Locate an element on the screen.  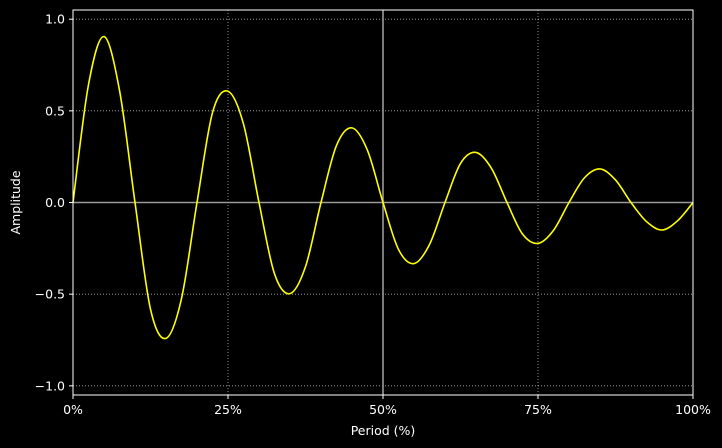
y-tick-label: 0.5 is located at coordinates (55, 110).